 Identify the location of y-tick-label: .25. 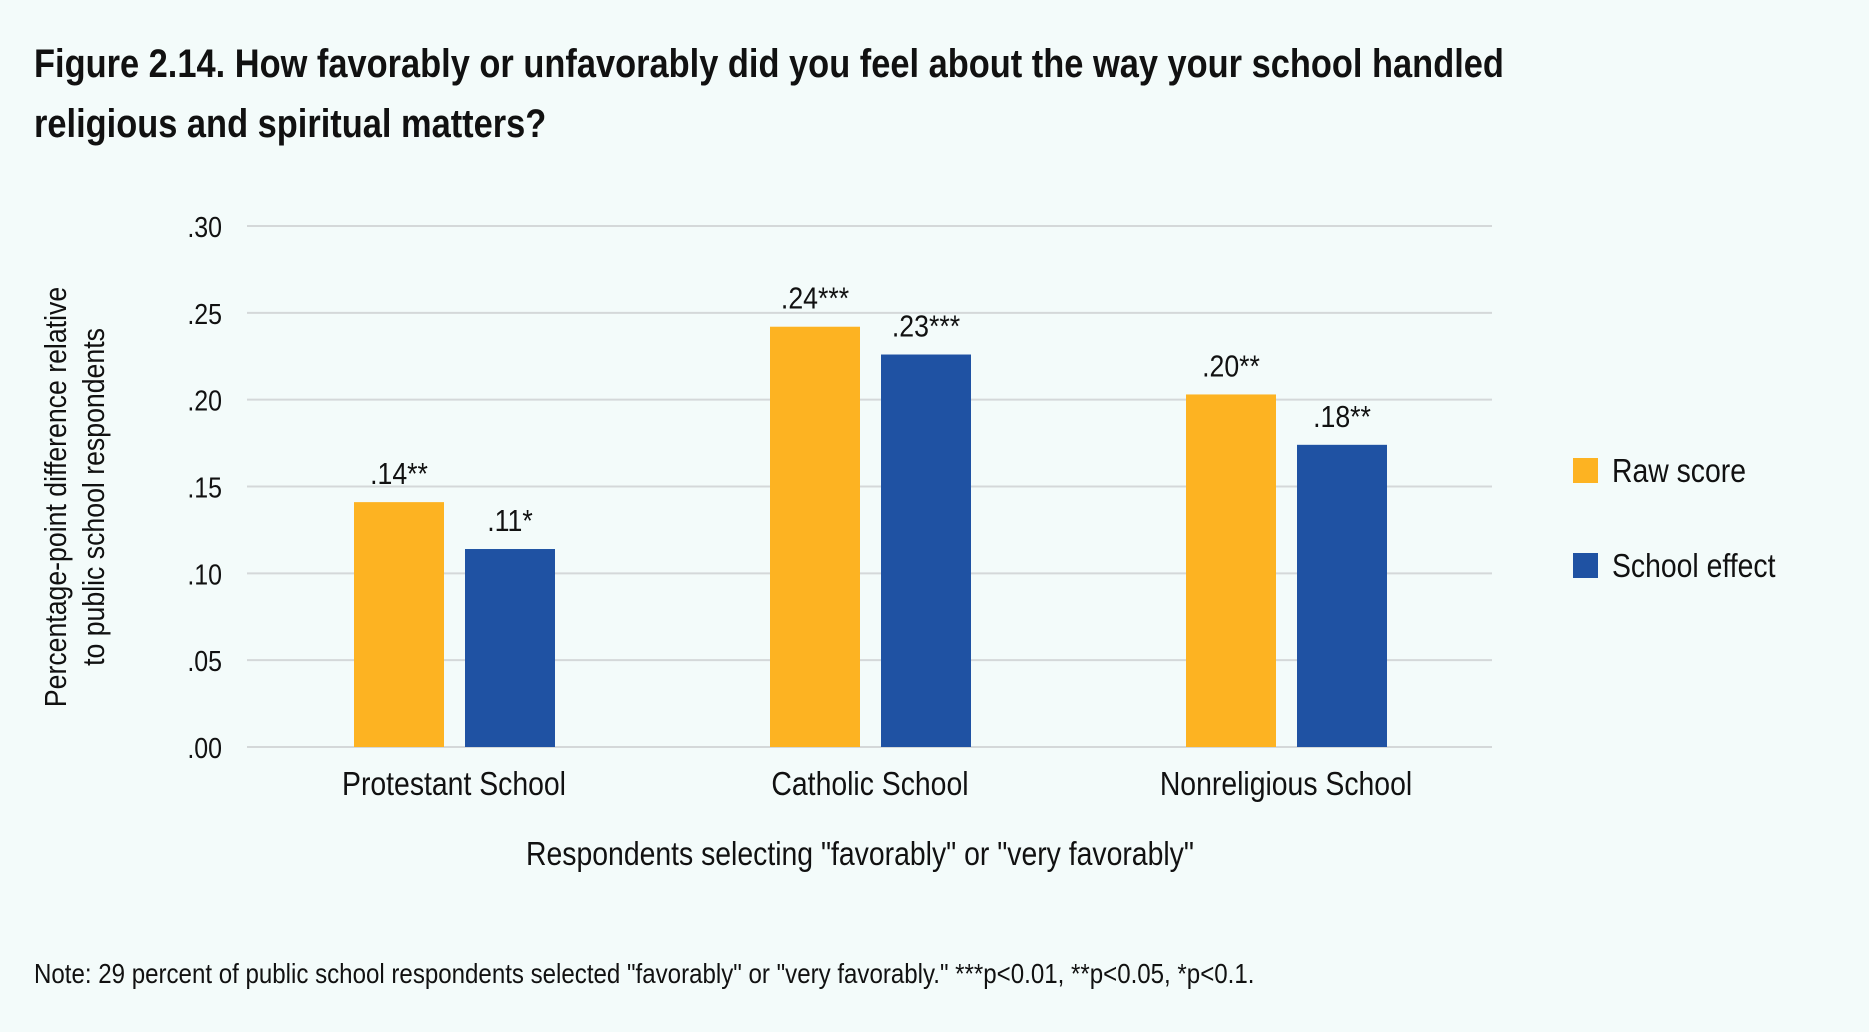
(204, 314).